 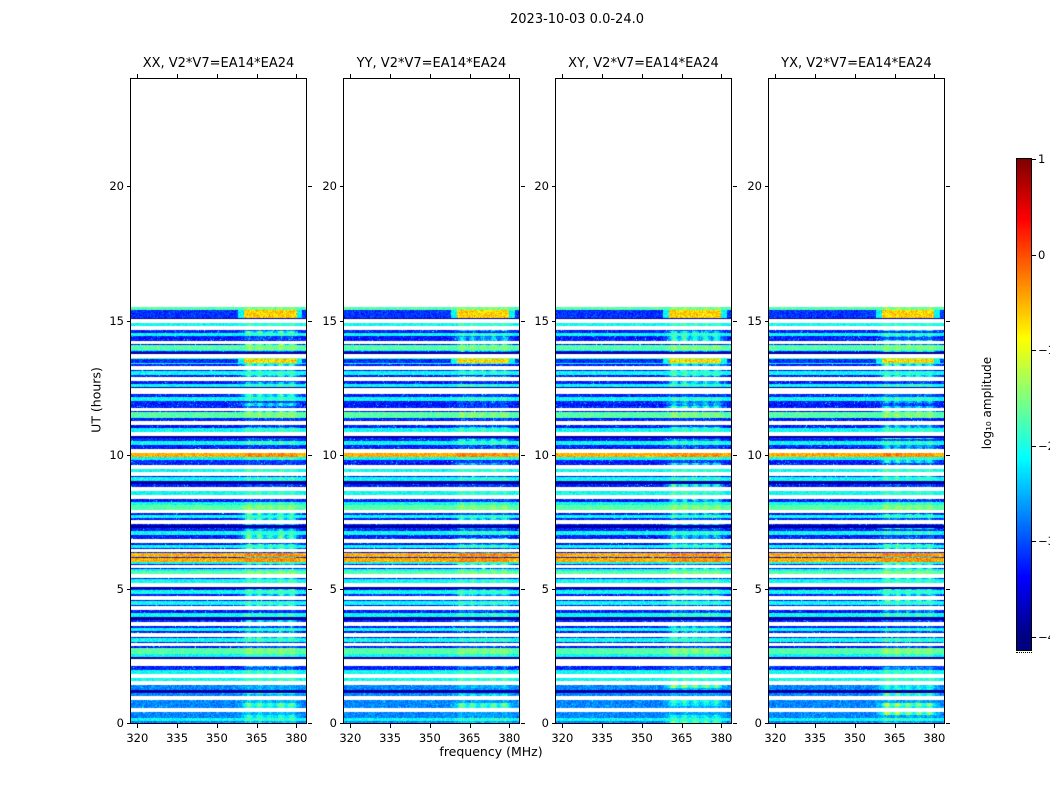 What do you see at coordinates (1044, 637) in the screenshot?
I see `colorbar-tick-label: −4` at bounding box center [1044, 637].